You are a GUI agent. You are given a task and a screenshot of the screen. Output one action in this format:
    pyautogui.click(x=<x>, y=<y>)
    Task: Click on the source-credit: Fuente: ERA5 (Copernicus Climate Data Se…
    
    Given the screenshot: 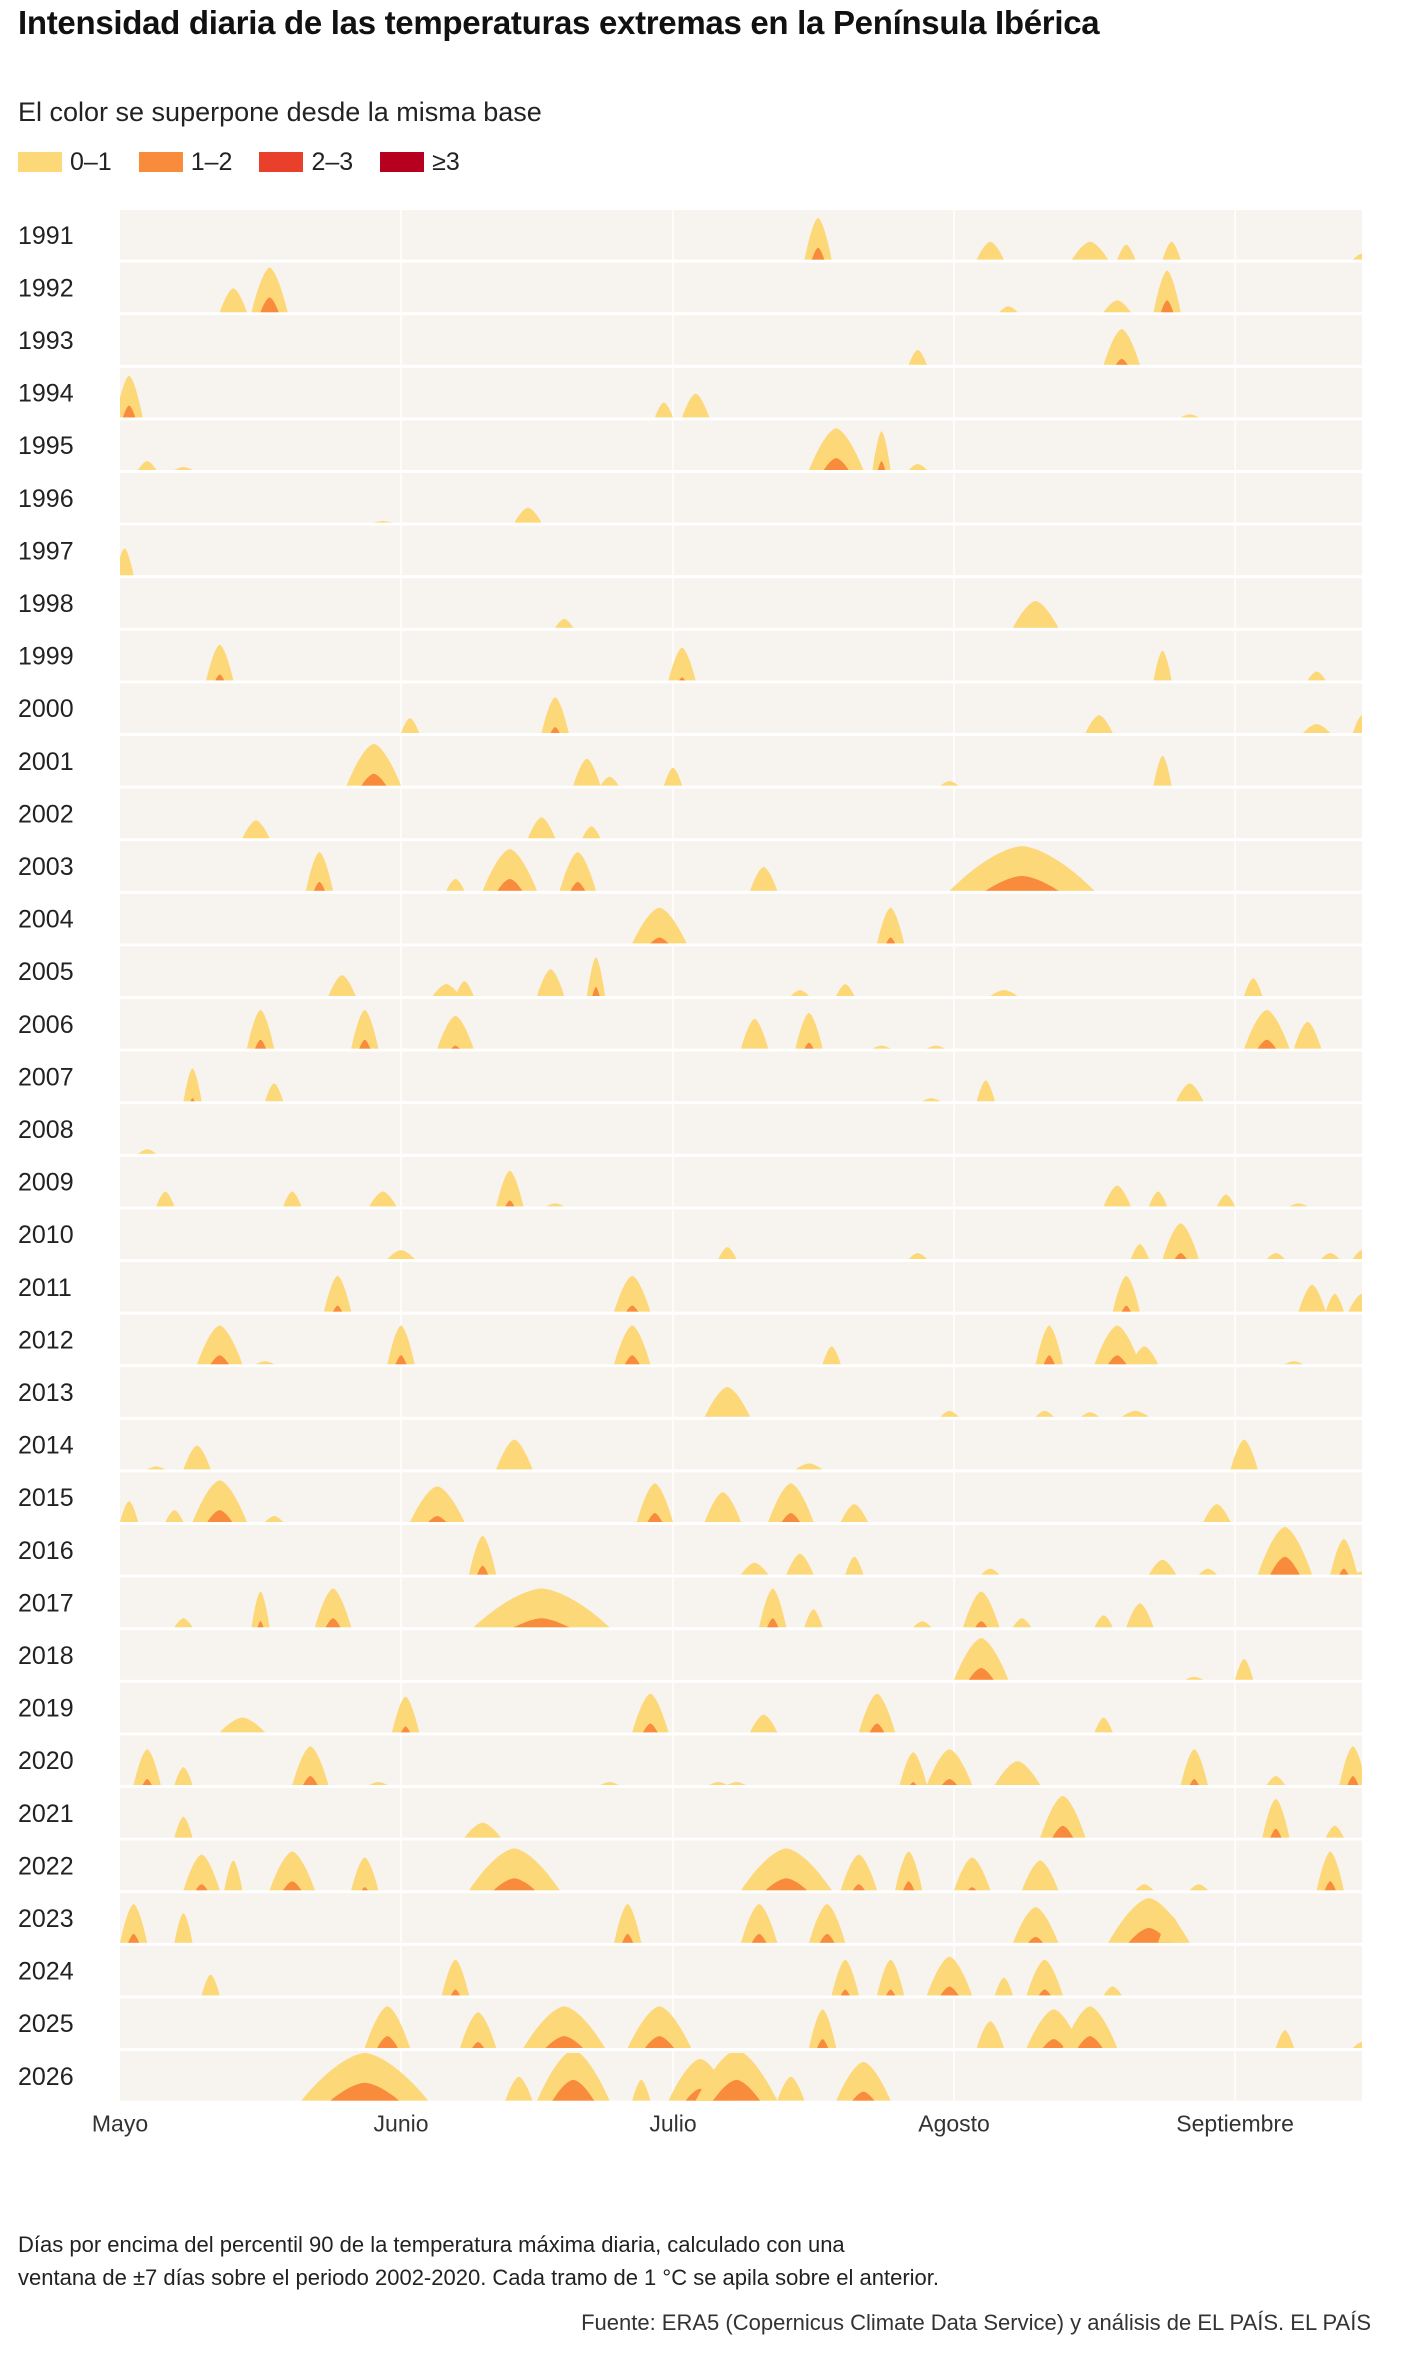 What is the action you would take?
    pyautogui.click(x=976, y=2322)
    